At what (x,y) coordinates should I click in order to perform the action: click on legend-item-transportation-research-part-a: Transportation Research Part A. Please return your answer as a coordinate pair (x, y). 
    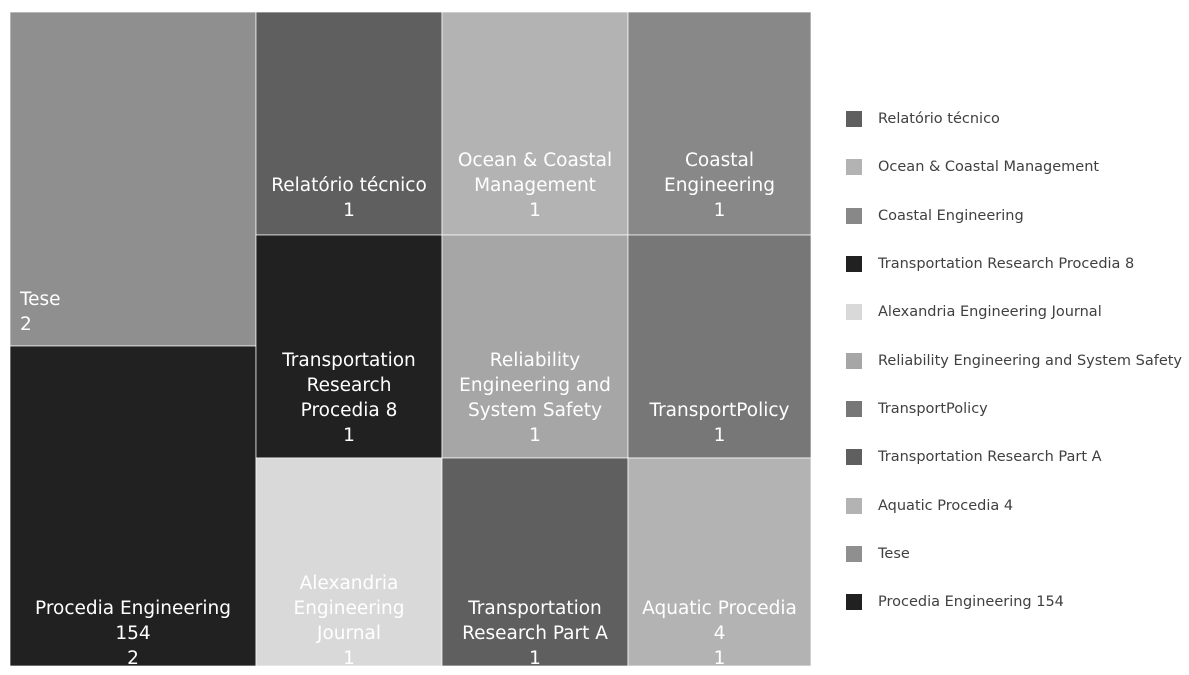
    Looking at the image, I should click on (1014, 457).